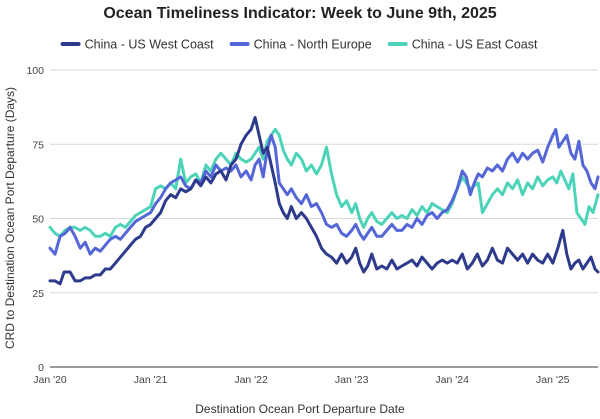  Describe the element at coordinates (38, 145) in the screenshot. I see `y-tick-label: 75` at that location.